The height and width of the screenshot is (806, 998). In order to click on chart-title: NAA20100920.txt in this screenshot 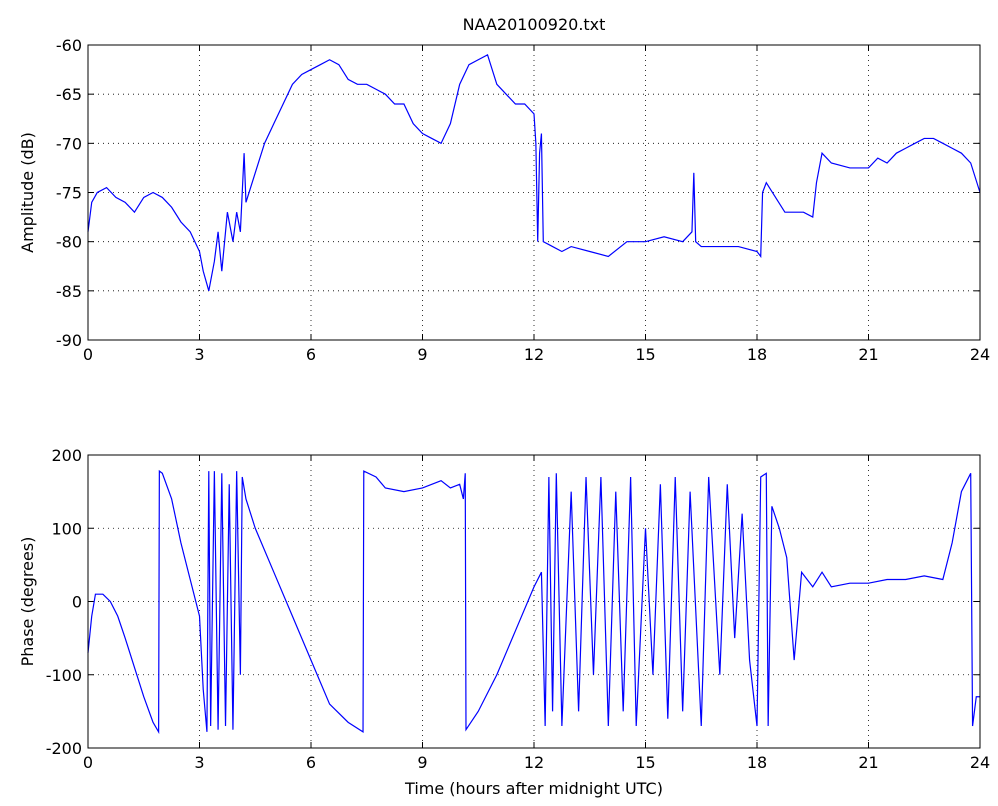, I will do `click(534, 24)`.